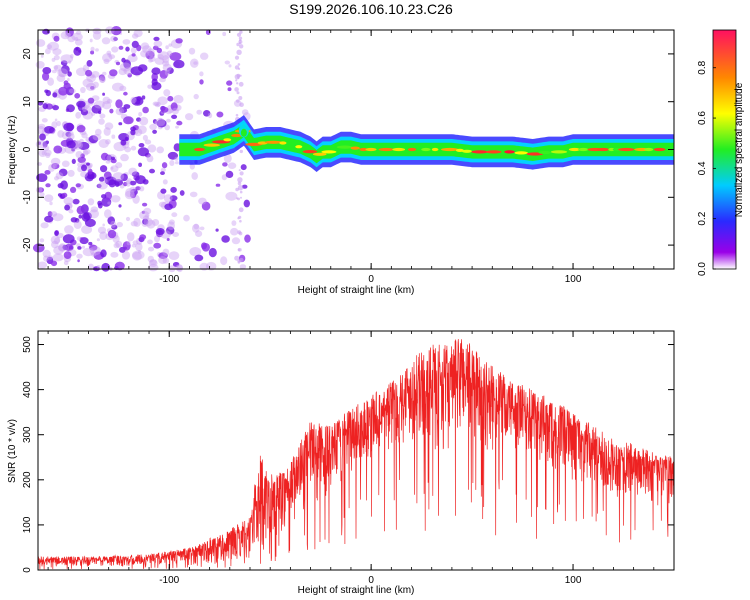  I want to click on colorbar-tick-label: 0.8, so click(702, 67).